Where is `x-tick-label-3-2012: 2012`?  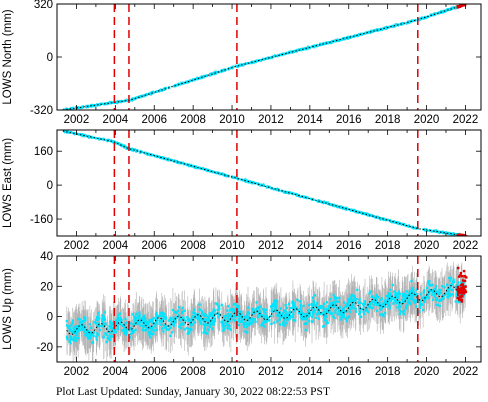
x-tick-label-3-2012: 2012 is located at coordinates (271, 372).